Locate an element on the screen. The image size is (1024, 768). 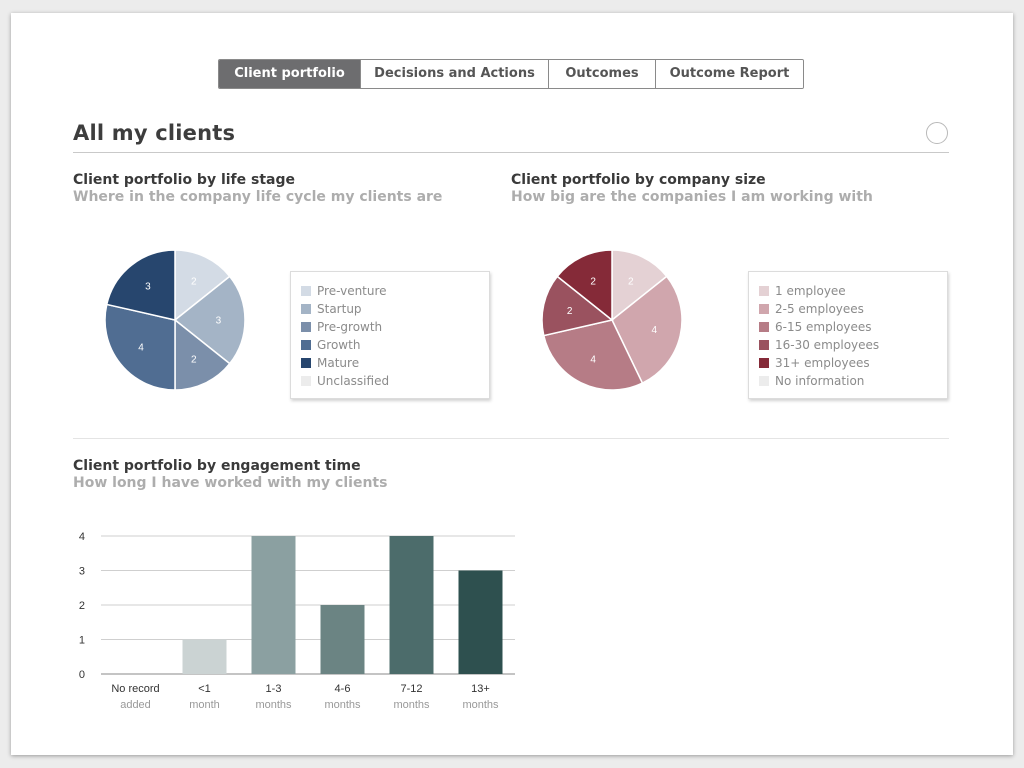
legend-label: Unclassified is located at coordinates (353, 381).